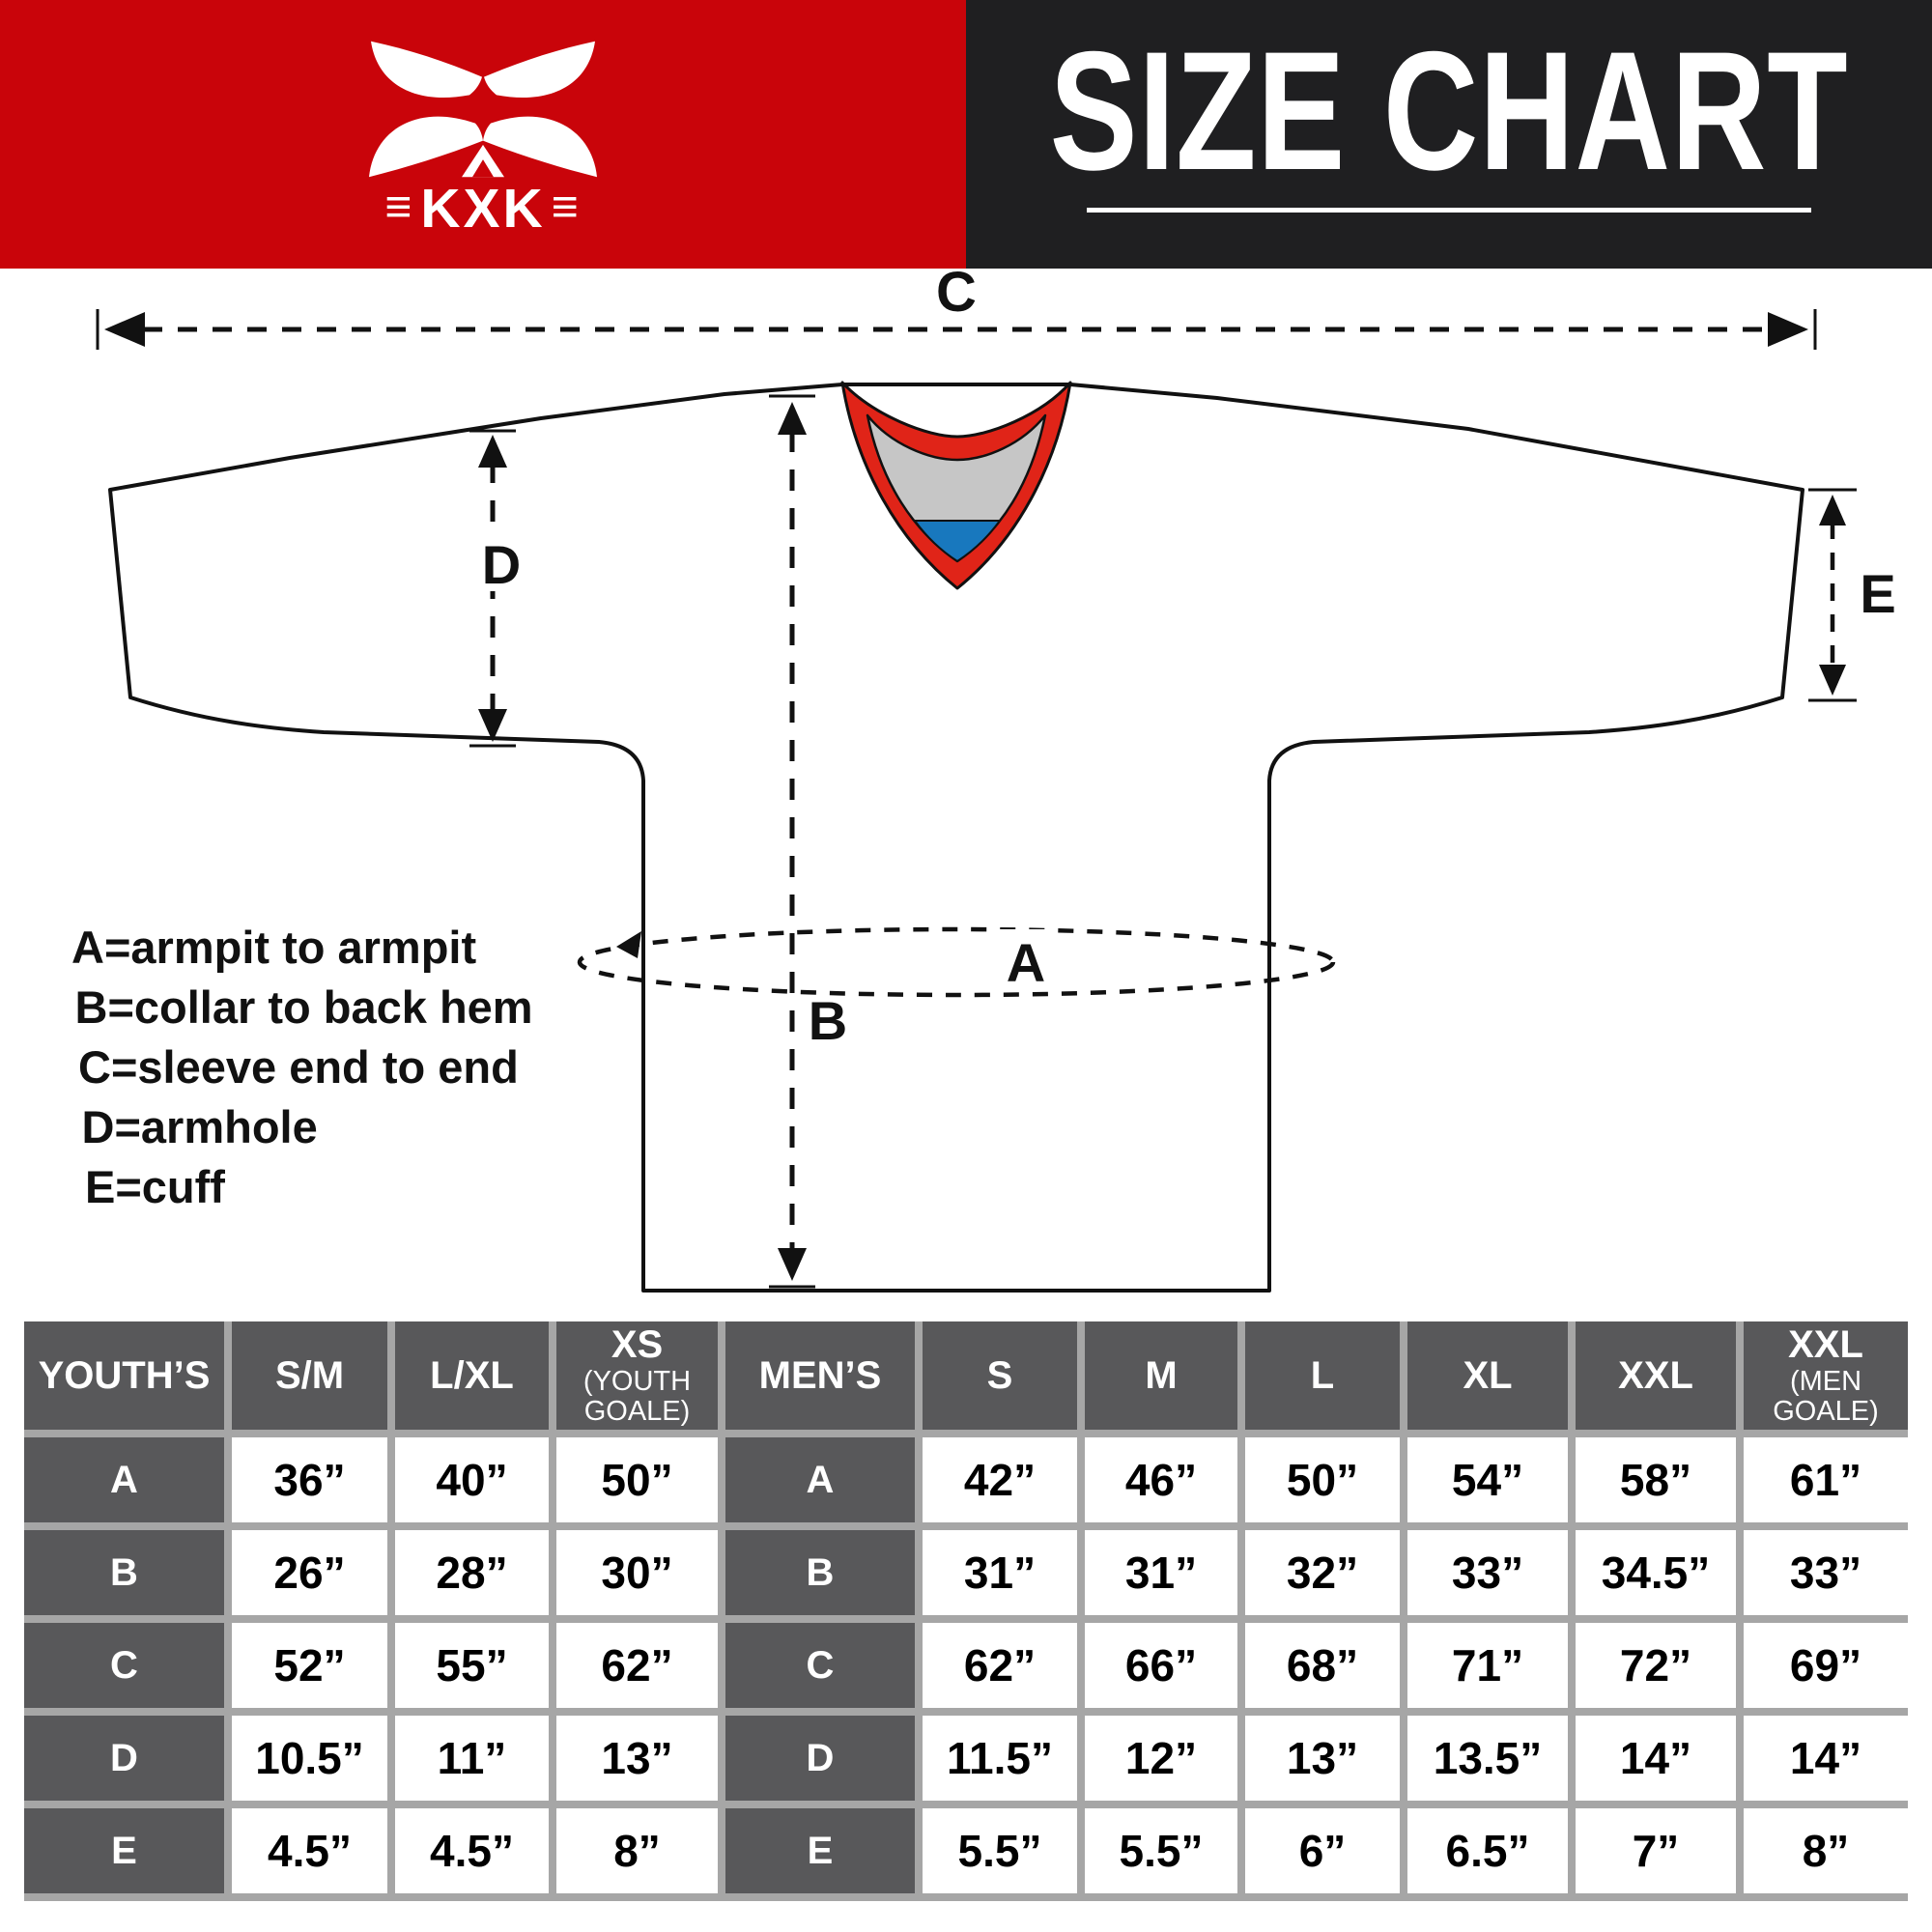  I want to click on dim-label-d-bg, so click(501, 561).